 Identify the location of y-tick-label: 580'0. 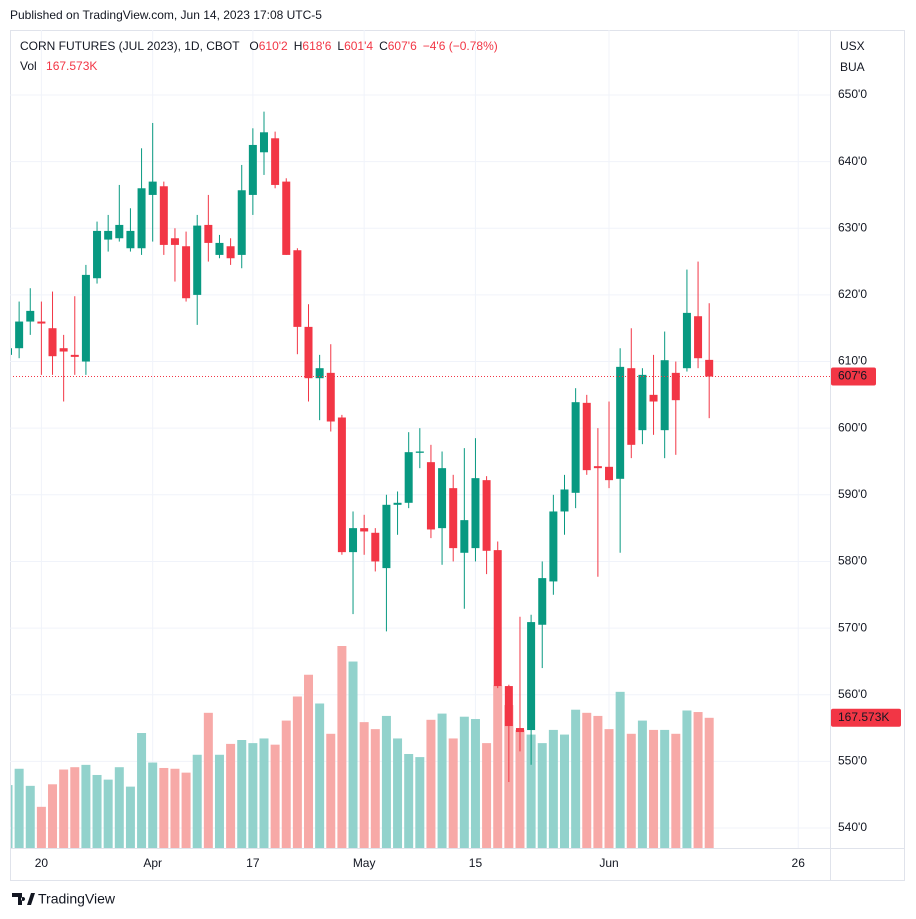
(852, 561).